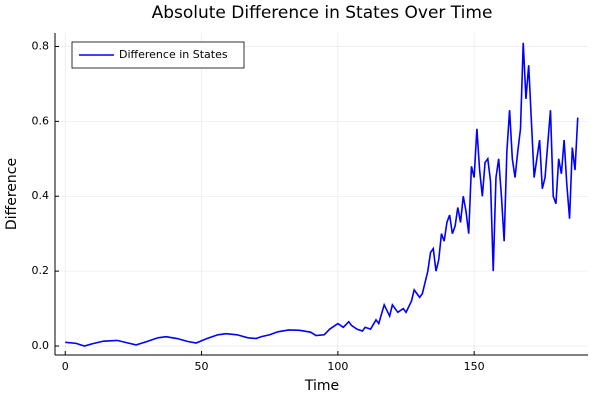 The height and width of the screenshot is (400, 600). Describe the element at coordinates (12, 194) in the screenshot. I see `y-axis-label: Difference` at that location.